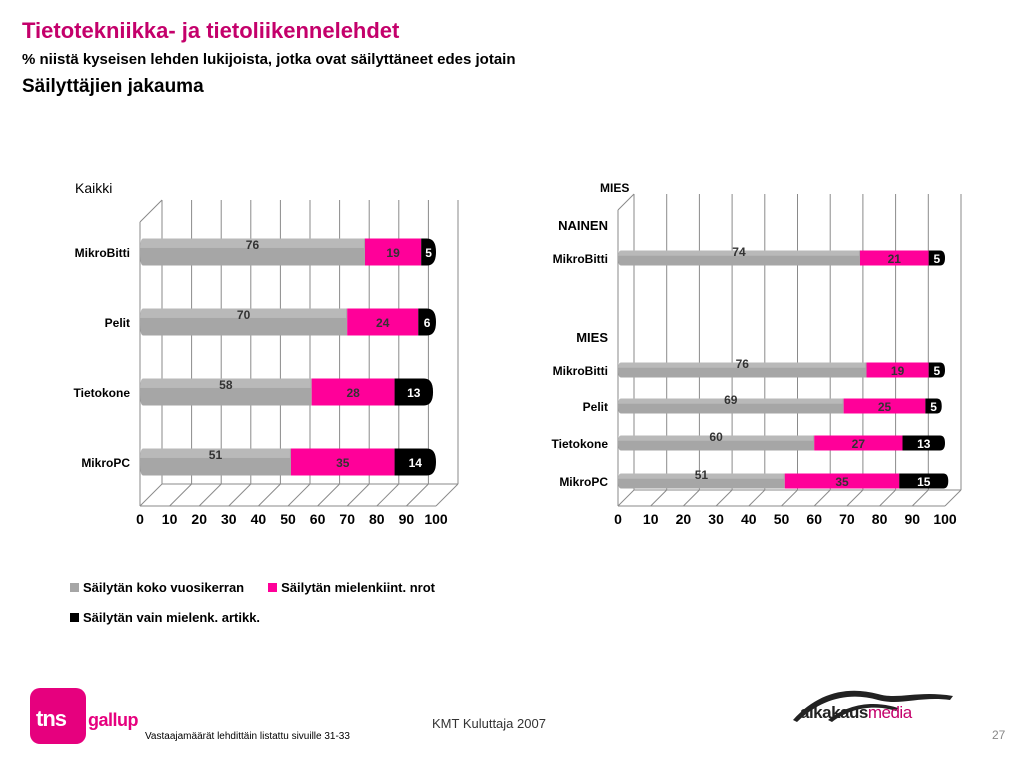 This screenshot has height=768, width=1024. What do you see at coordinates (814, 519) in the screenshot?
I see `x-tick-label: 60` at bounding box center [814, 519].